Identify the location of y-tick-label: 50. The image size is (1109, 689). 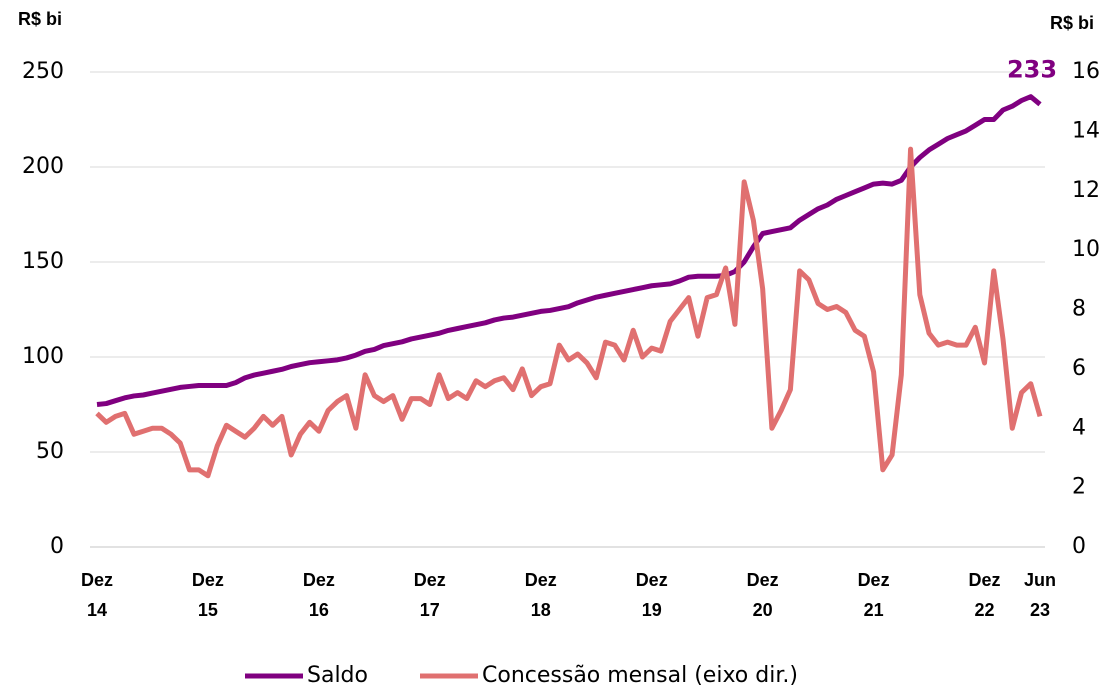
(50, 451).